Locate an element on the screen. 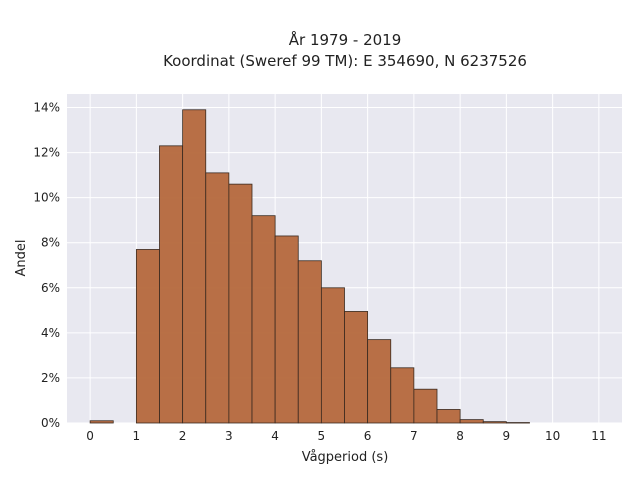 The image size is (640, 480). x-axis-label: Vågperiod (s) is located at coordinates (345, 457).